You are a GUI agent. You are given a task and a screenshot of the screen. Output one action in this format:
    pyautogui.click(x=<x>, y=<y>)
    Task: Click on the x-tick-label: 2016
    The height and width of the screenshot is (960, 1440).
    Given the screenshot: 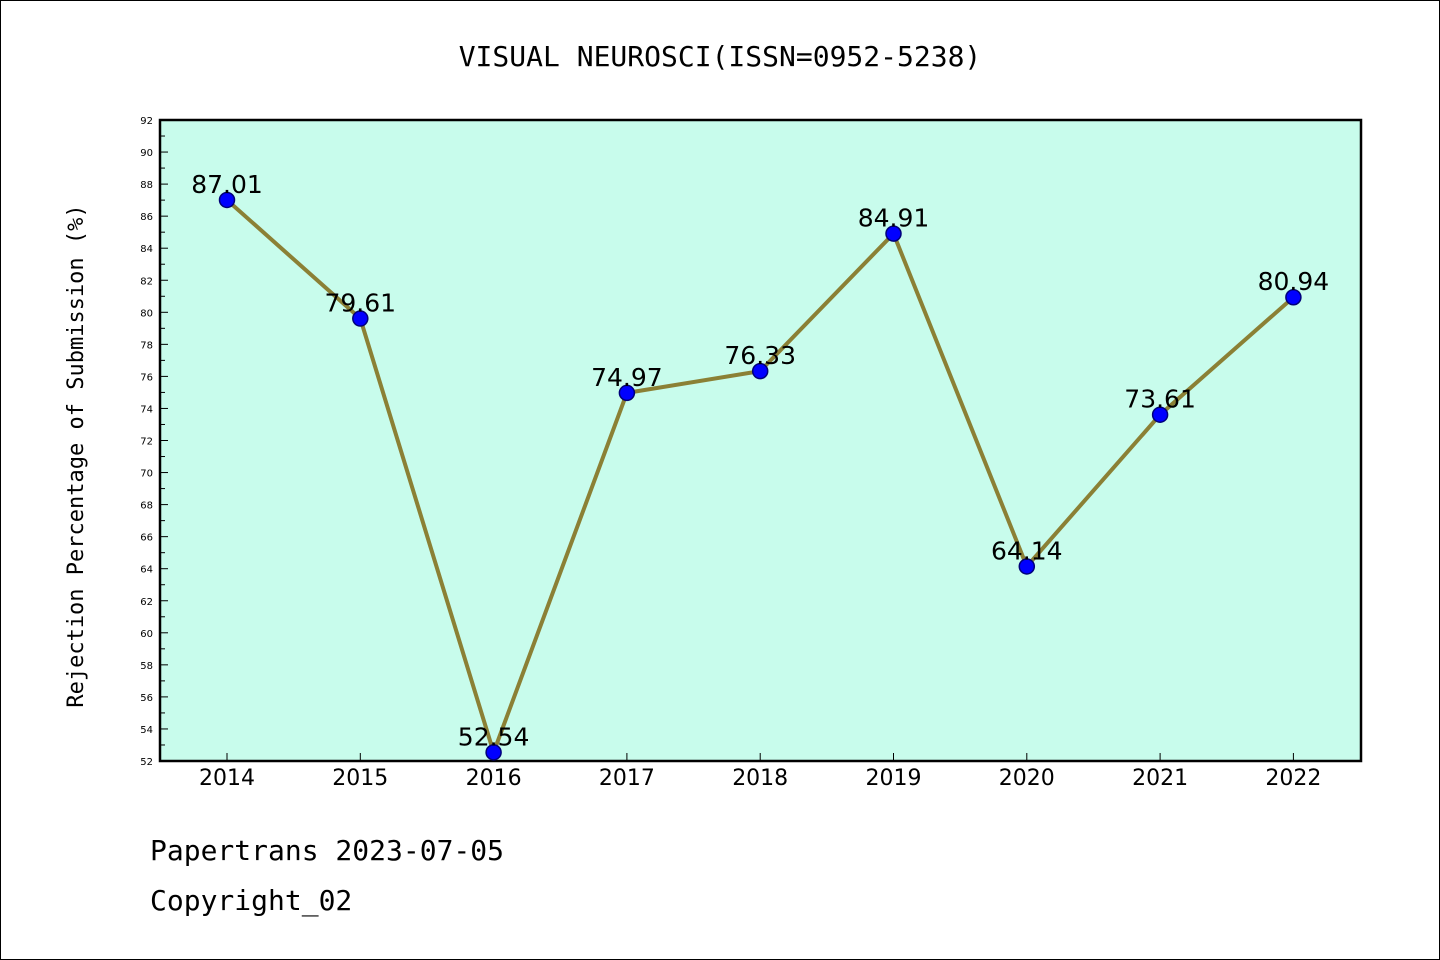 What is the action you would take?
    pyautogui.click(x=494, y=778)
    